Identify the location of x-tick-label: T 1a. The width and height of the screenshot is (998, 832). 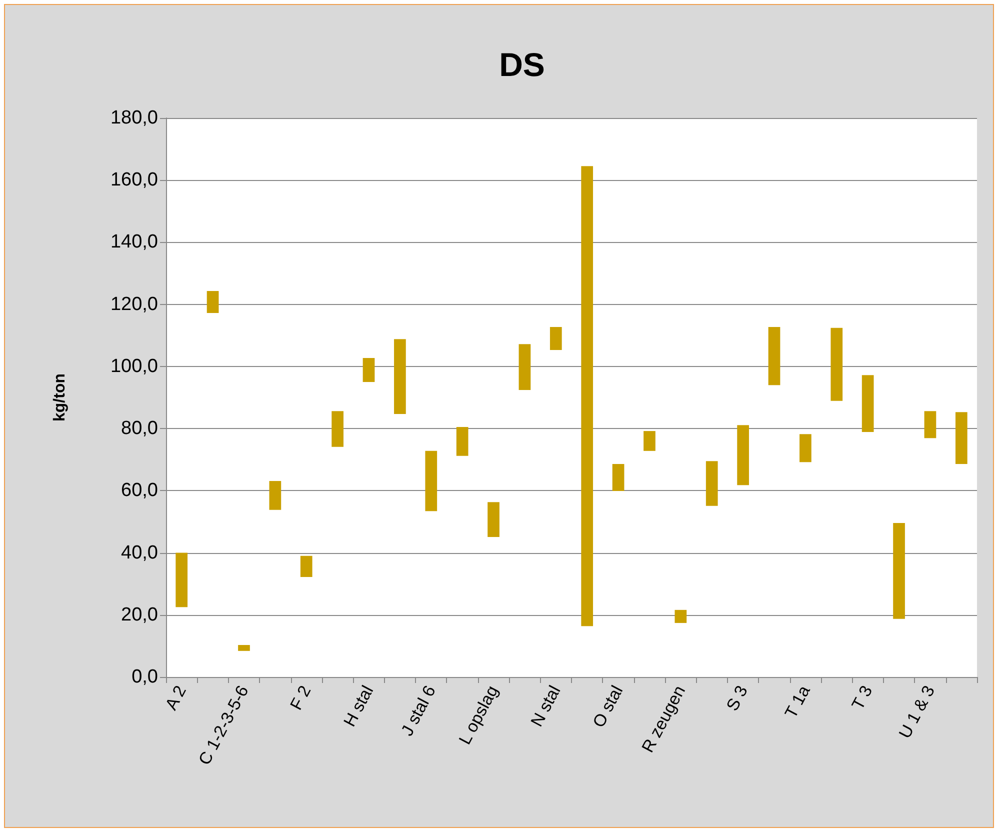
(797, 702).